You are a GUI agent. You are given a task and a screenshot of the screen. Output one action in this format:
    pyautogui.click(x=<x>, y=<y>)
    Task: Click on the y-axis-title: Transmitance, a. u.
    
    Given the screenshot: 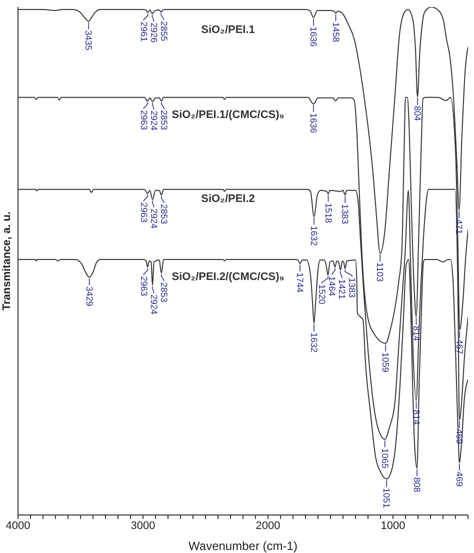 What is the action you would take?
    pyautogui.click(x=7, y=261)
    